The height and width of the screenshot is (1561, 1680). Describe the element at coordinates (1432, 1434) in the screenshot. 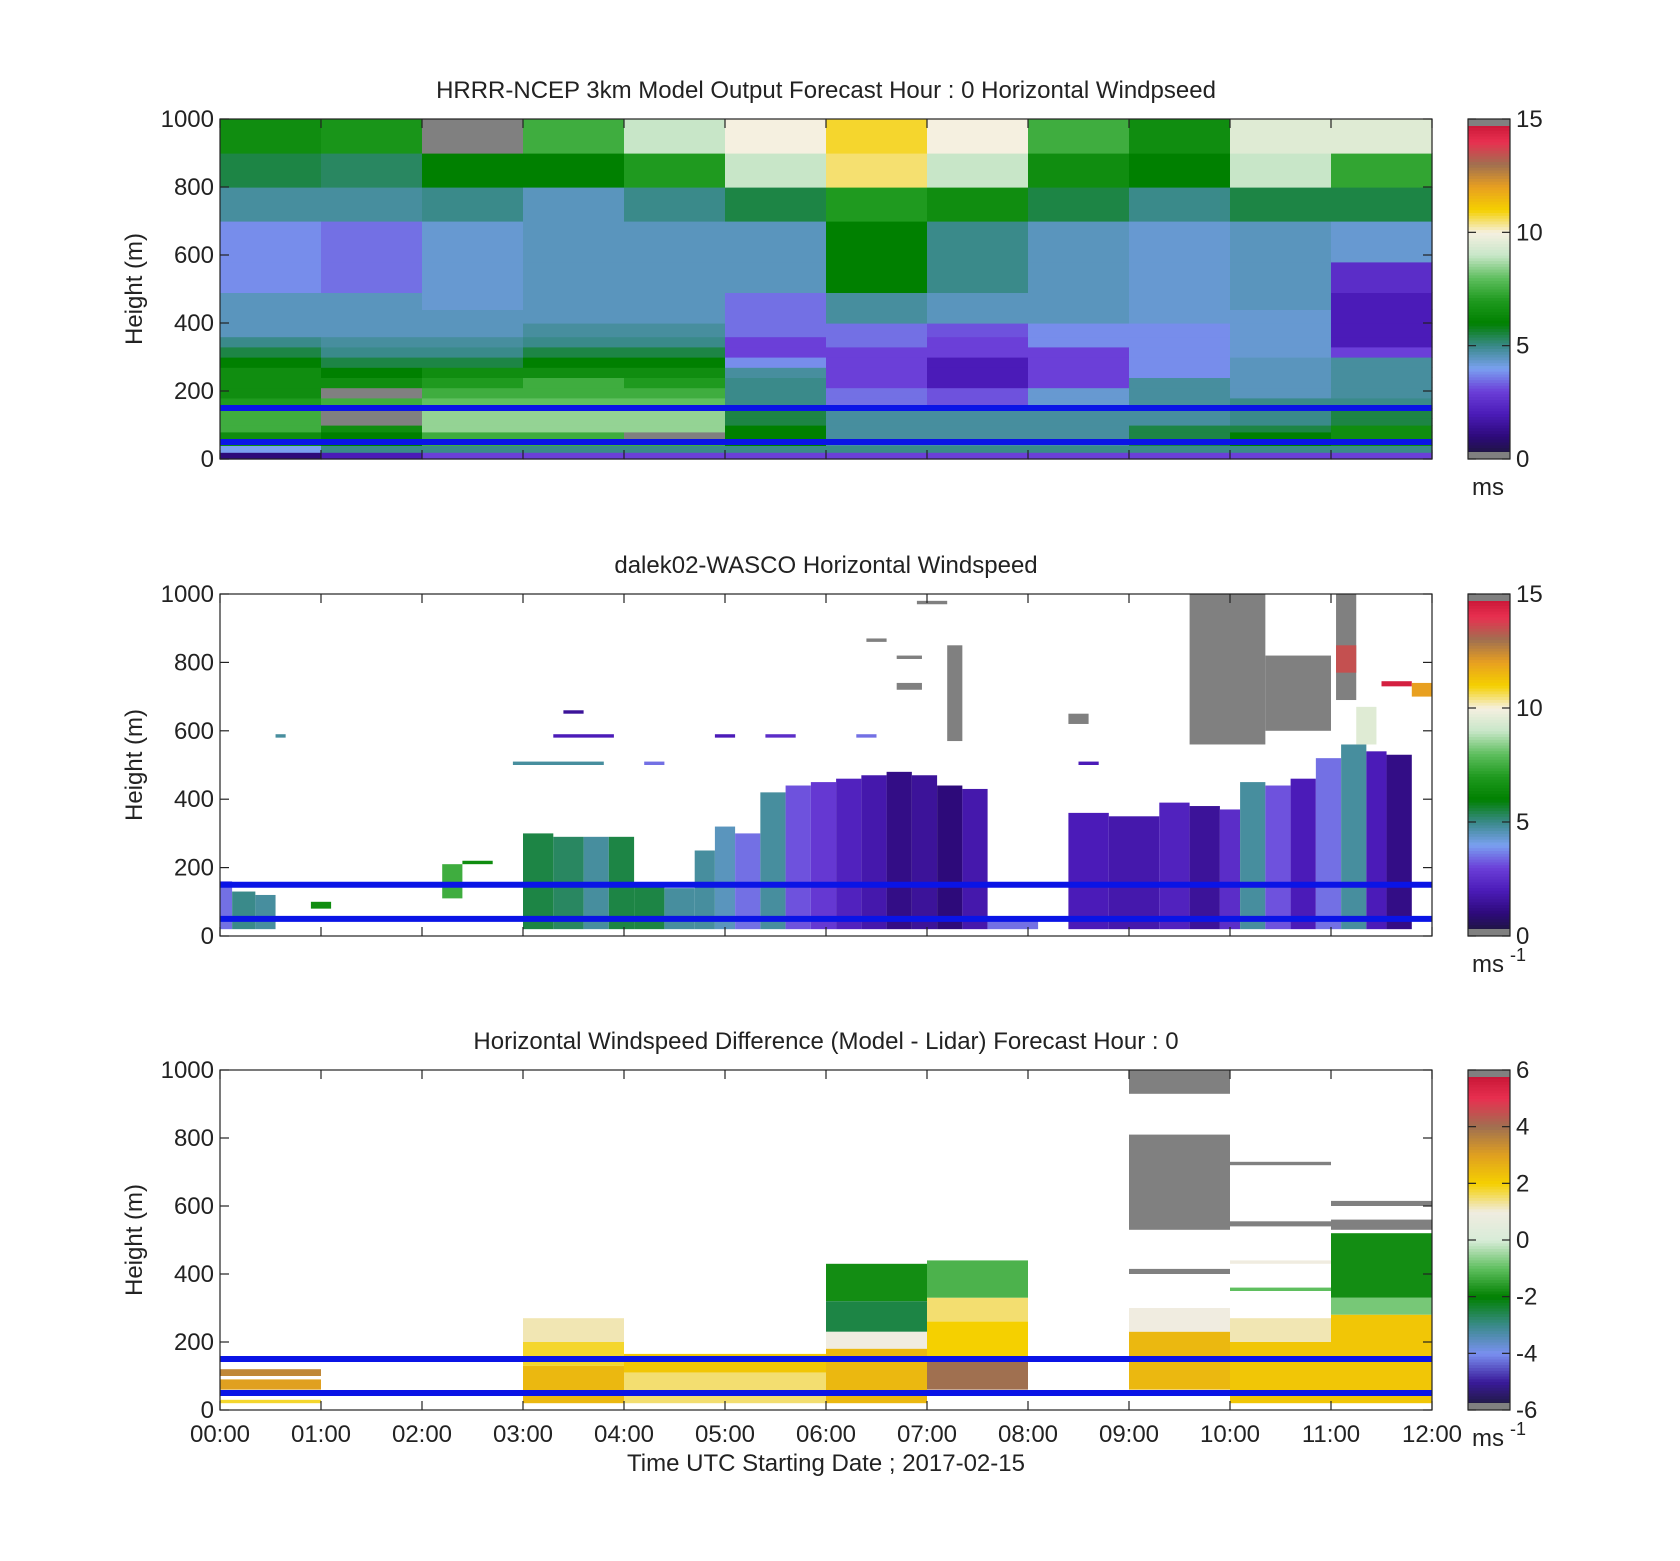

I see `x-tick-label: 12:00` at that location.